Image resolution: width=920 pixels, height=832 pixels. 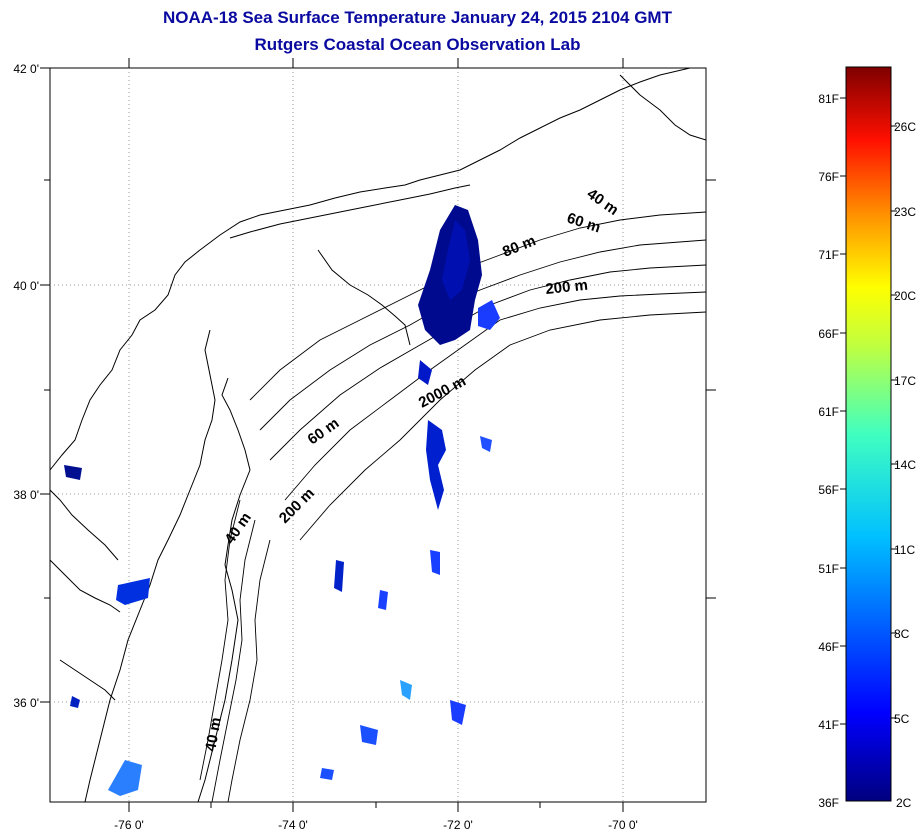 What do you see at coordinates (828, 255) in the screenshot?
I see `colorbar-f-label: 71F` at bounding box center [828, 255].